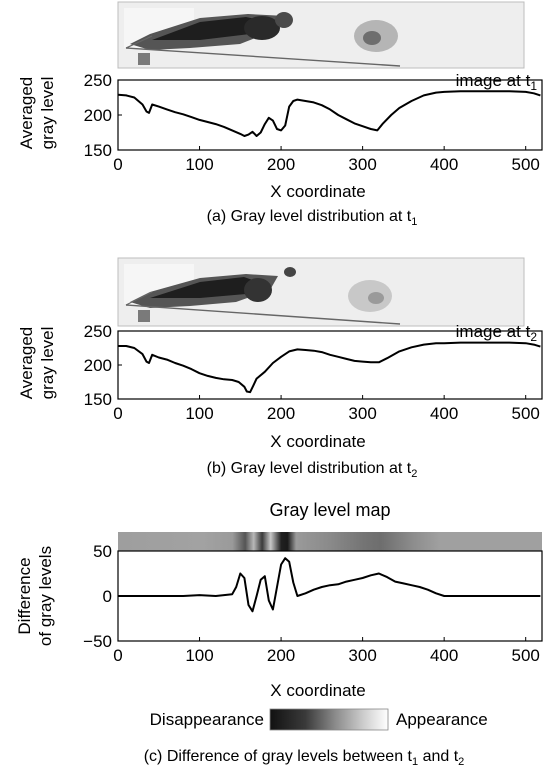  What do you see at coordinates (312, 470) in the screenshot?
I see `caption-b: (b) Gray level distribution at t2` at bounding box center [312, 470].